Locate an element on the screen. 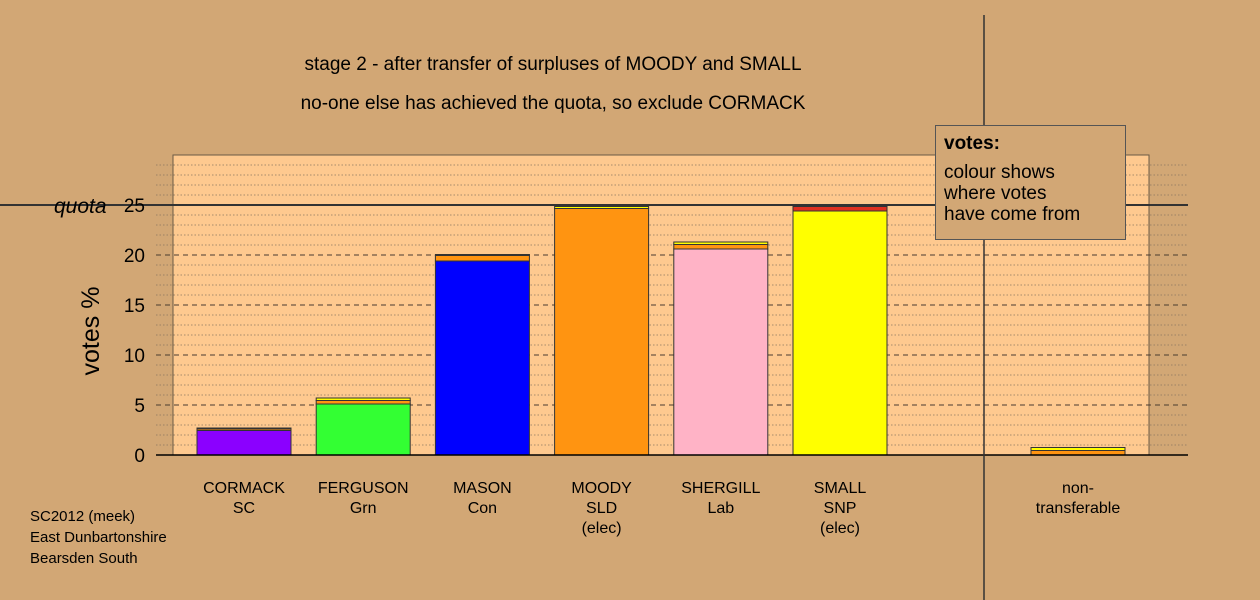 The height and width of the screenshot is (600, 1260). y-tick-label: 10 is located at coordinates (134, 356).